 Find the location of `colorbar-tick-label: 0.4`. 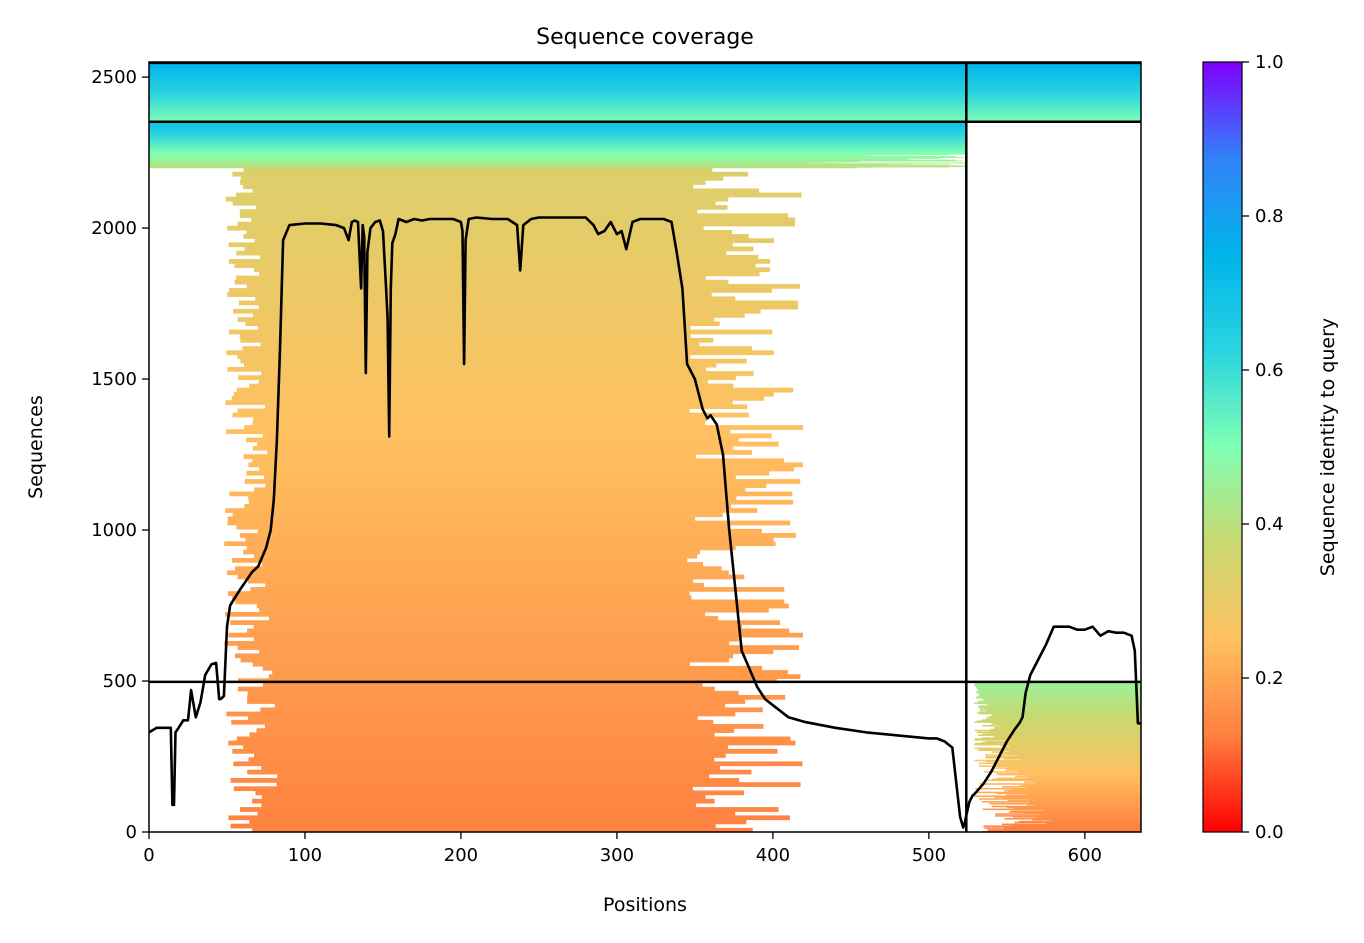

colorbar-tick-label: 0.4 is located at coordinates (1269, 524).